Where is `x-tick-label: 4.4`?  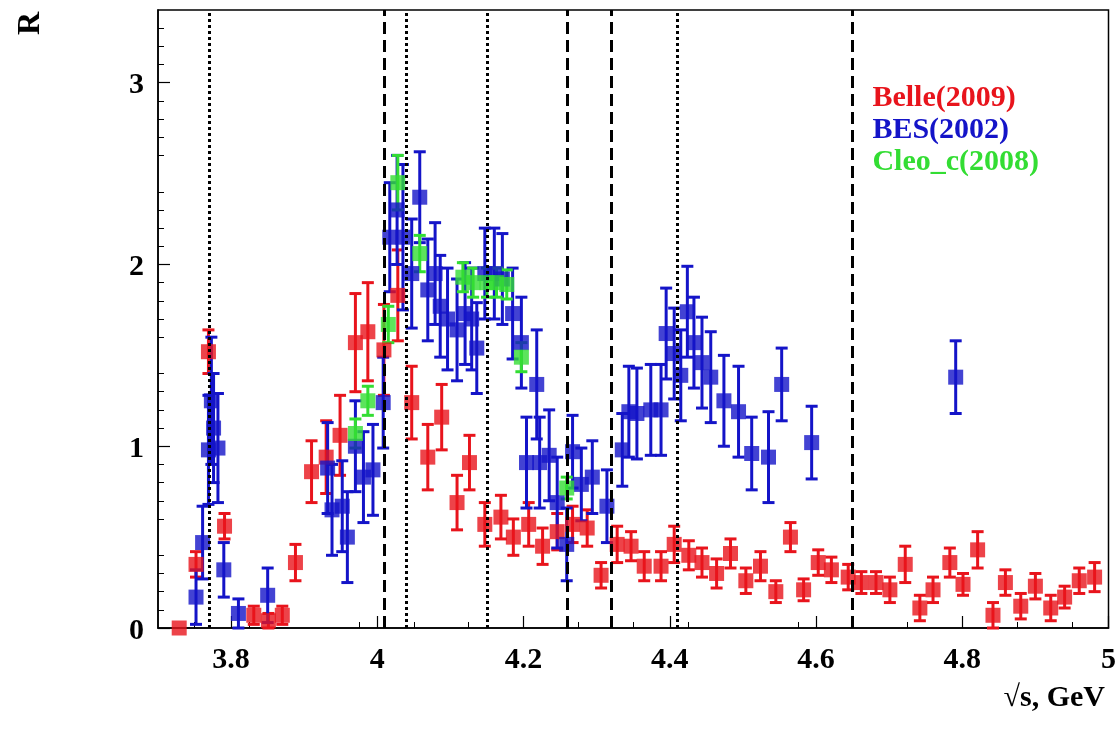 x-tick-label: 4.4 is located at coordinates (670, 657).